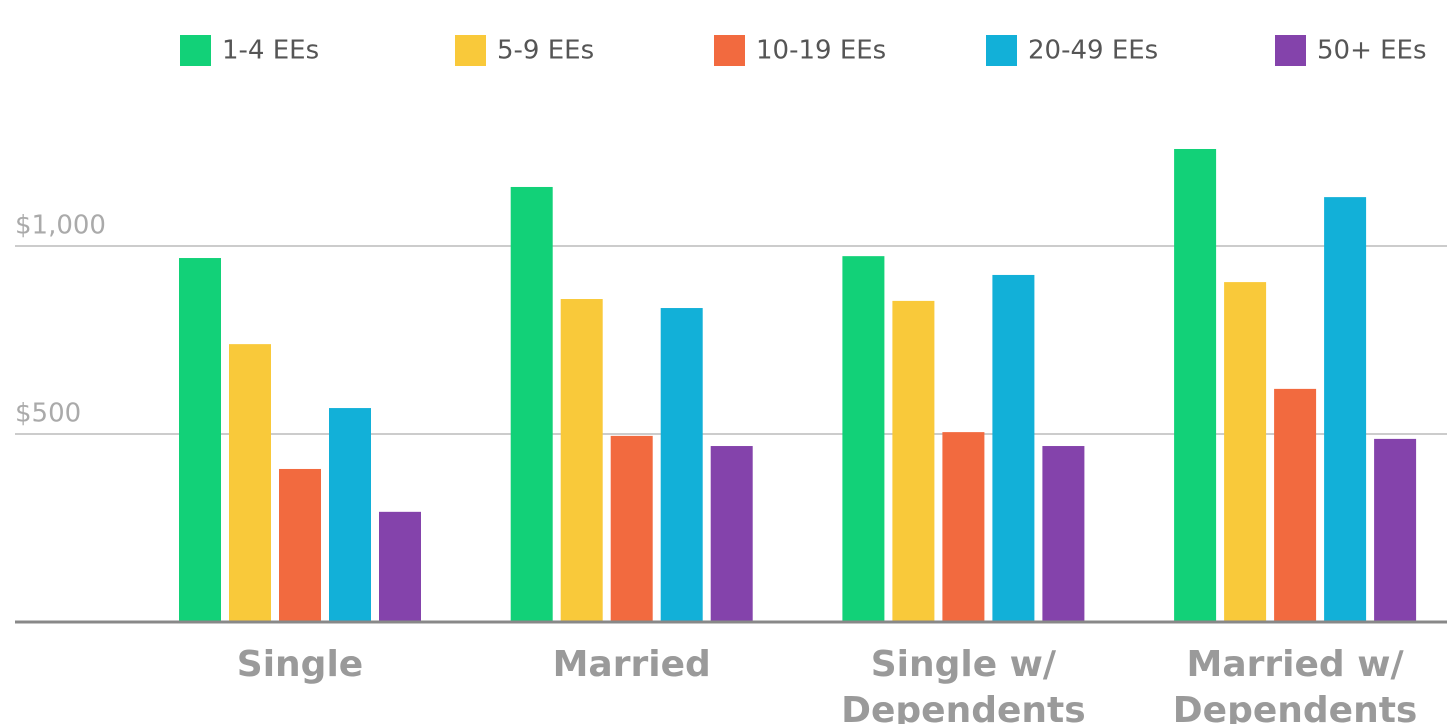  I want to click on x-tick-label: Married w/ Dependents, so click(1295, 684).